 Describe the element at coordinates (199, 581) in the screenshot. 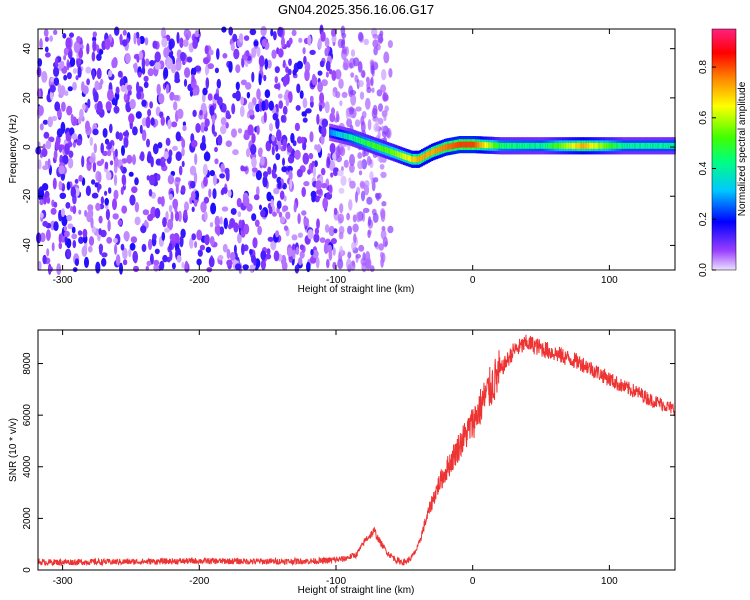

I see `x-tick-label: -200` at that location.